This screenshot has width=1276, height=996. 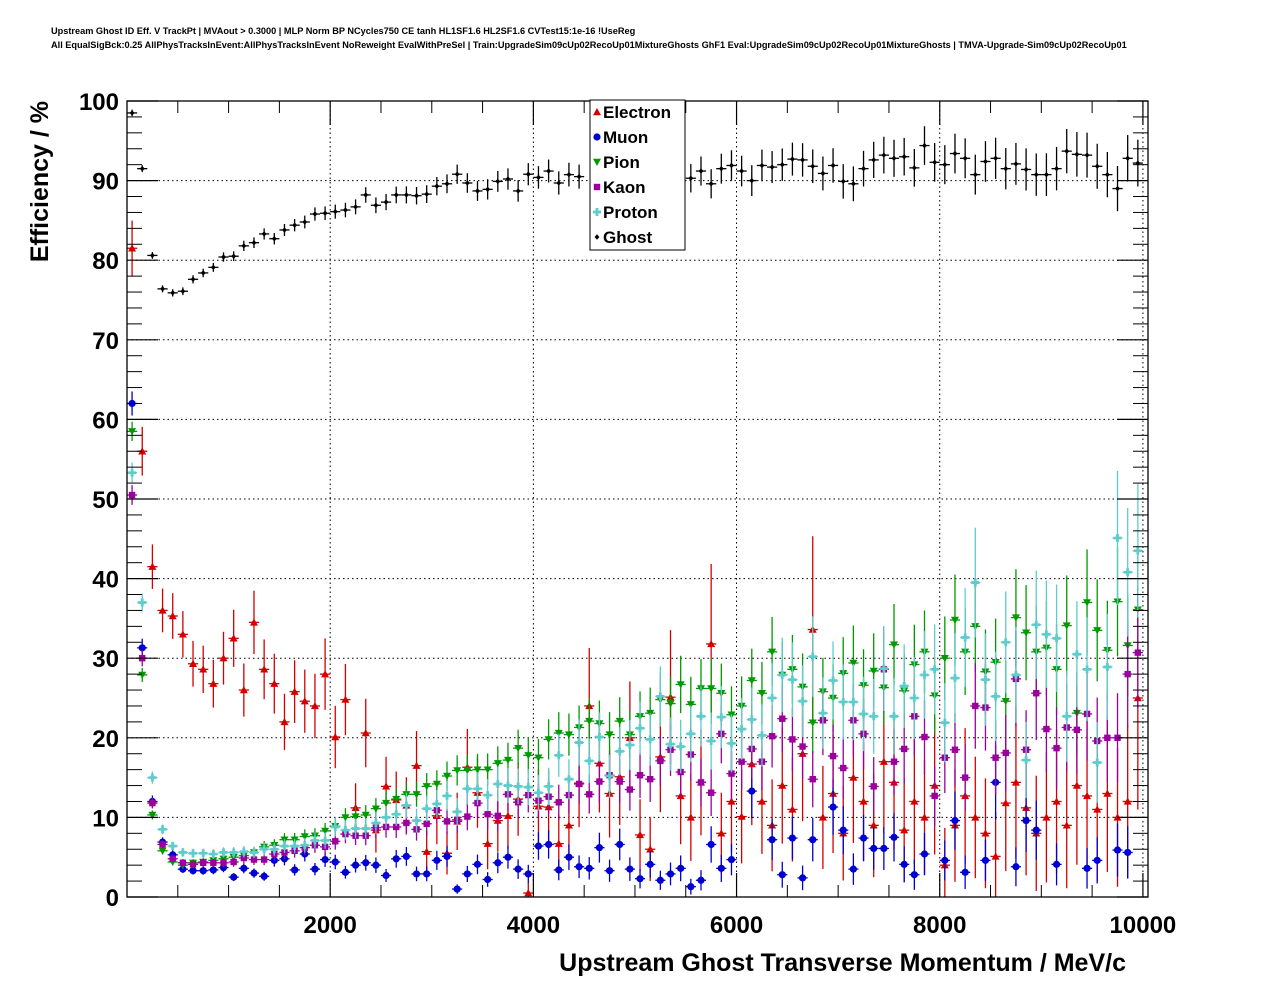 What do you see at coordinates (597, 187) in the screenshot?
I see `legend-marker-kaon` at bounding box center [597, 187].